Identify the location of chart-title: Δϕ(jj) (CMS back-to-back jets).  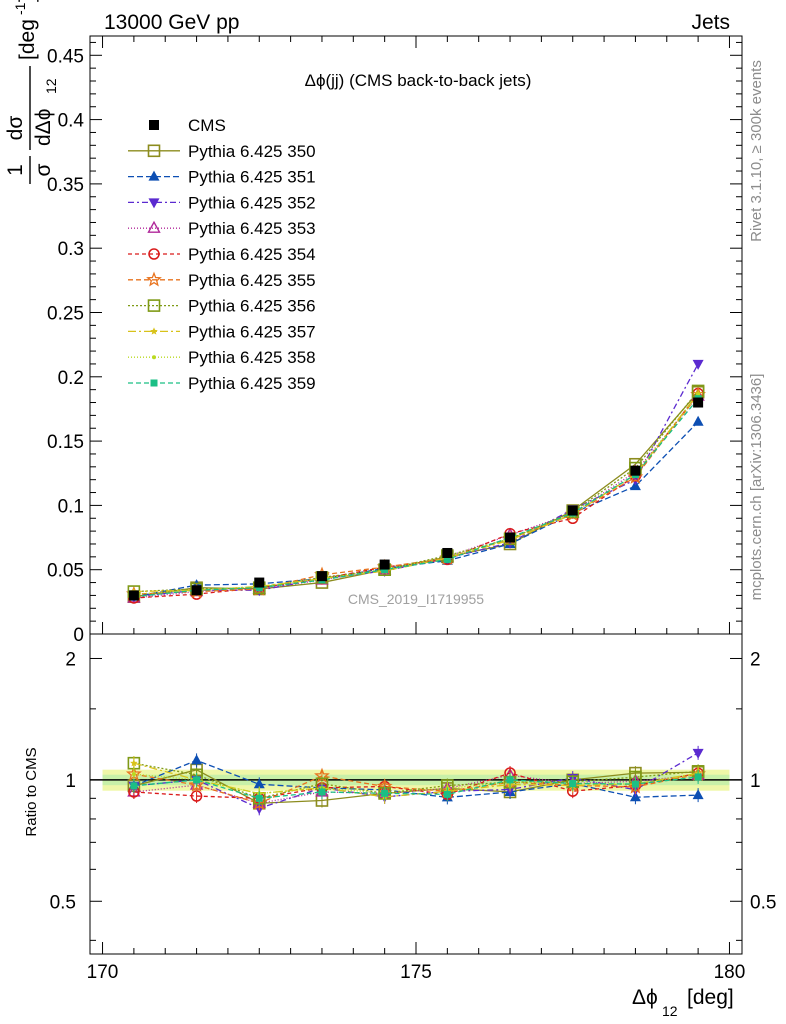
(418, 80).